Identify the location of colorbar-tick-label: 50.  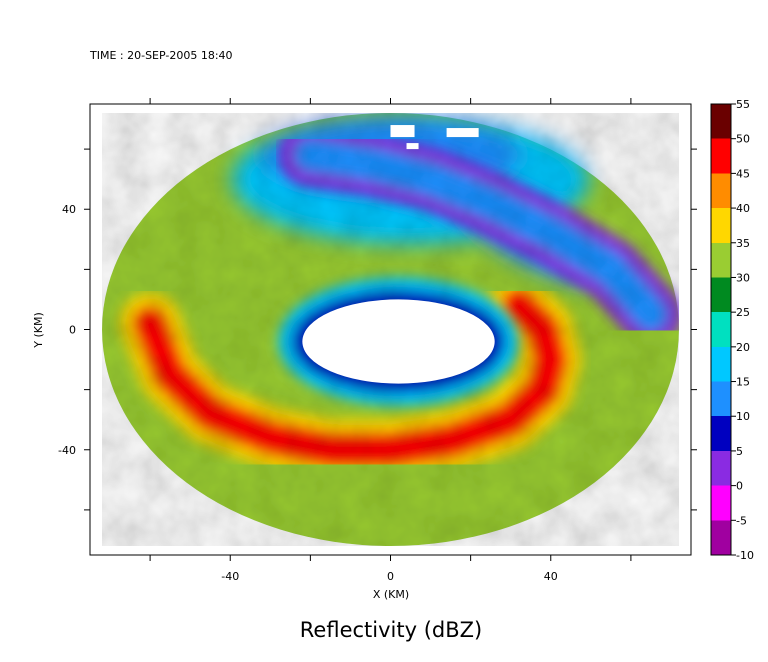
(743, 139).